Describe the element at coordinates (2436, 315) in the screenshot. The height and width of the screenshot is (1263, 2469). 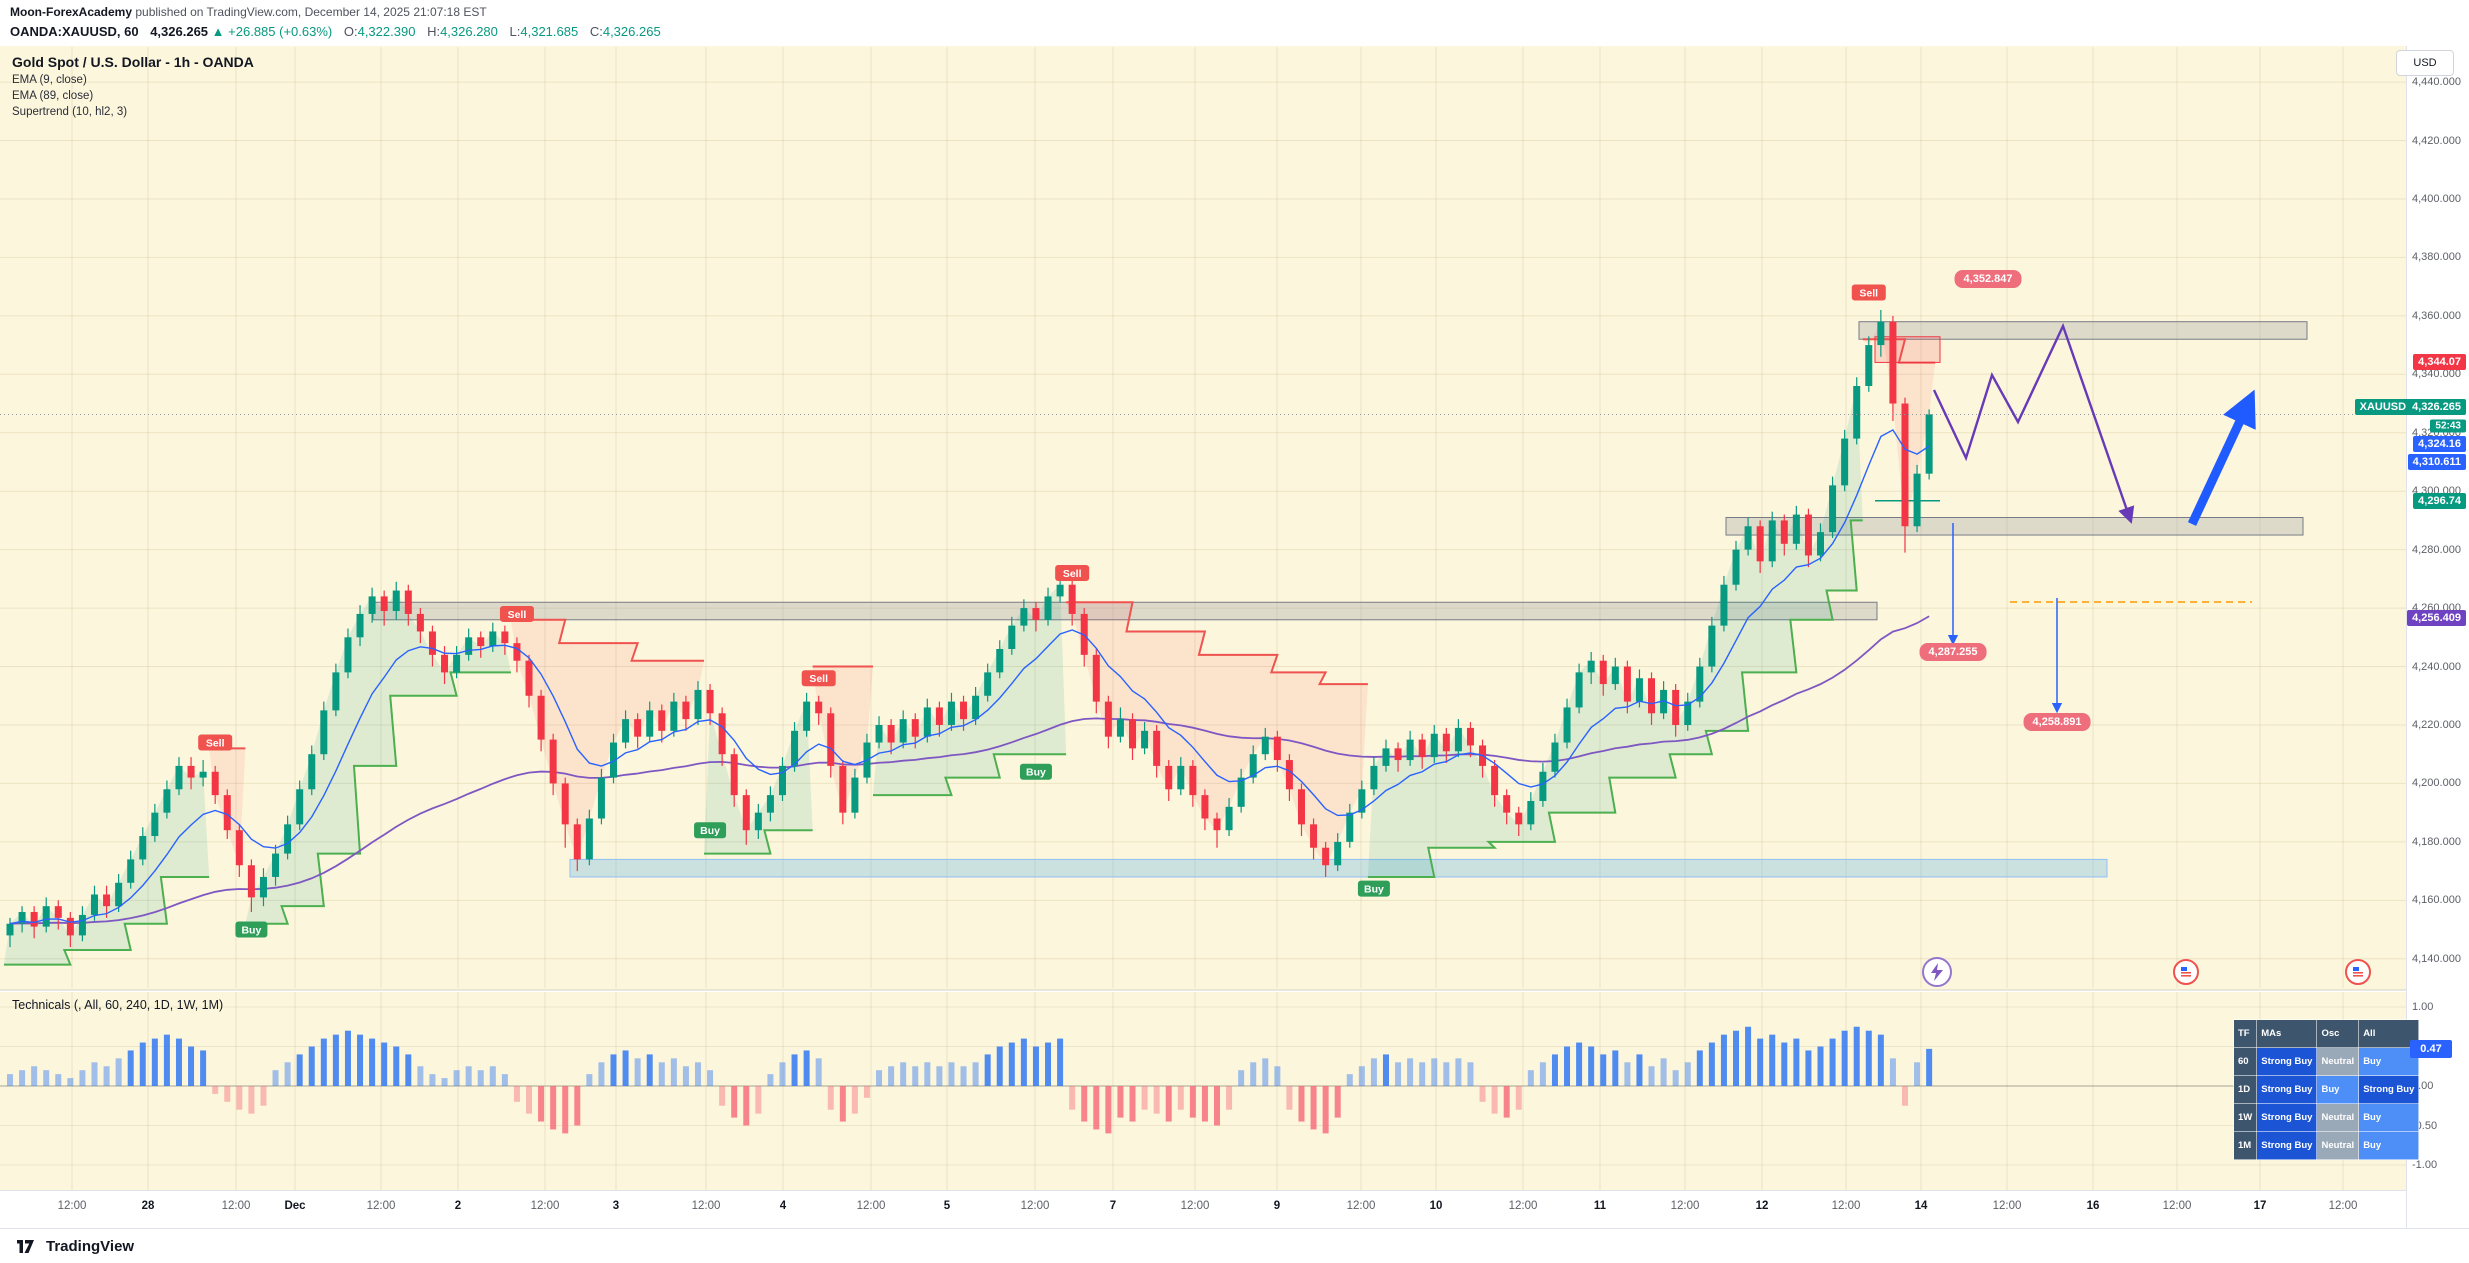
I see `price-axis-label: 4,360.000` at that location.